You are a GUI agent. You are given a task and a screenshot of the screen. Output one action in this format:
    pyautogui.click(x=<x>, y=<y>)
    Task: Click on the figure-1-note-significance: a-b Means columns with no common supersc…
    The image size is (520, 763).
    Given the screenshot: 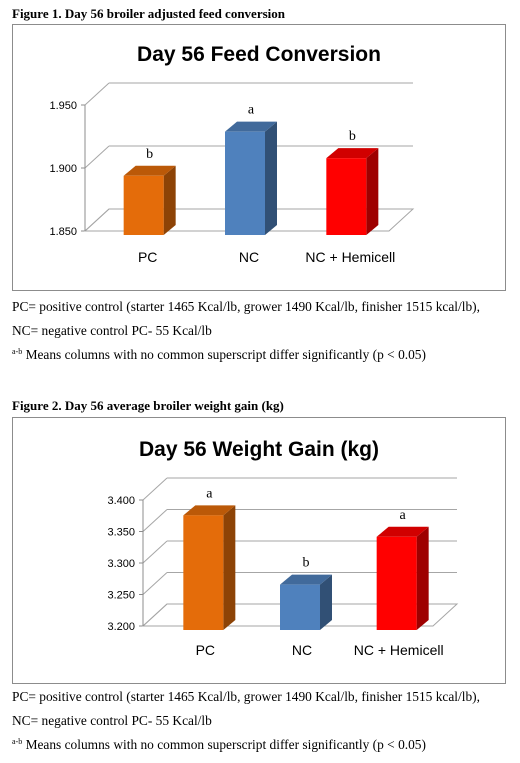 What is the action you would take?
    pyautogui.click(x=219, y=355)
    